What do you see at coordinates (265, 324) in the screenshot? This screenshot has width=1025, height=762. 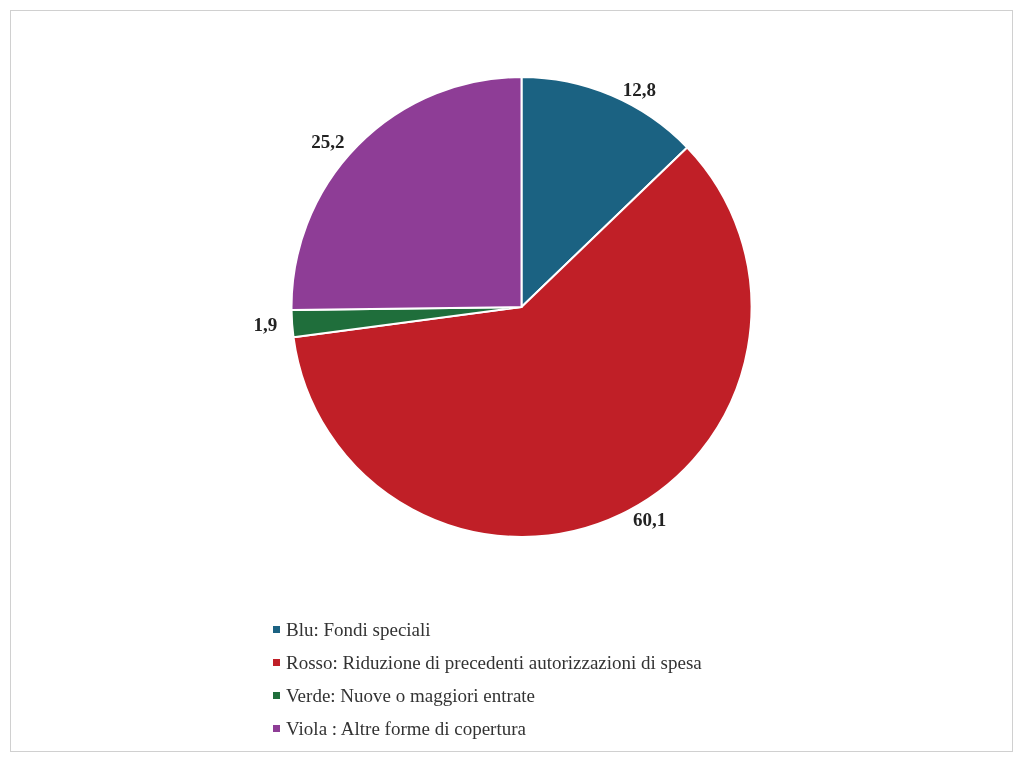 I see `data-label: 1,9` at bounding box center [265, 324].